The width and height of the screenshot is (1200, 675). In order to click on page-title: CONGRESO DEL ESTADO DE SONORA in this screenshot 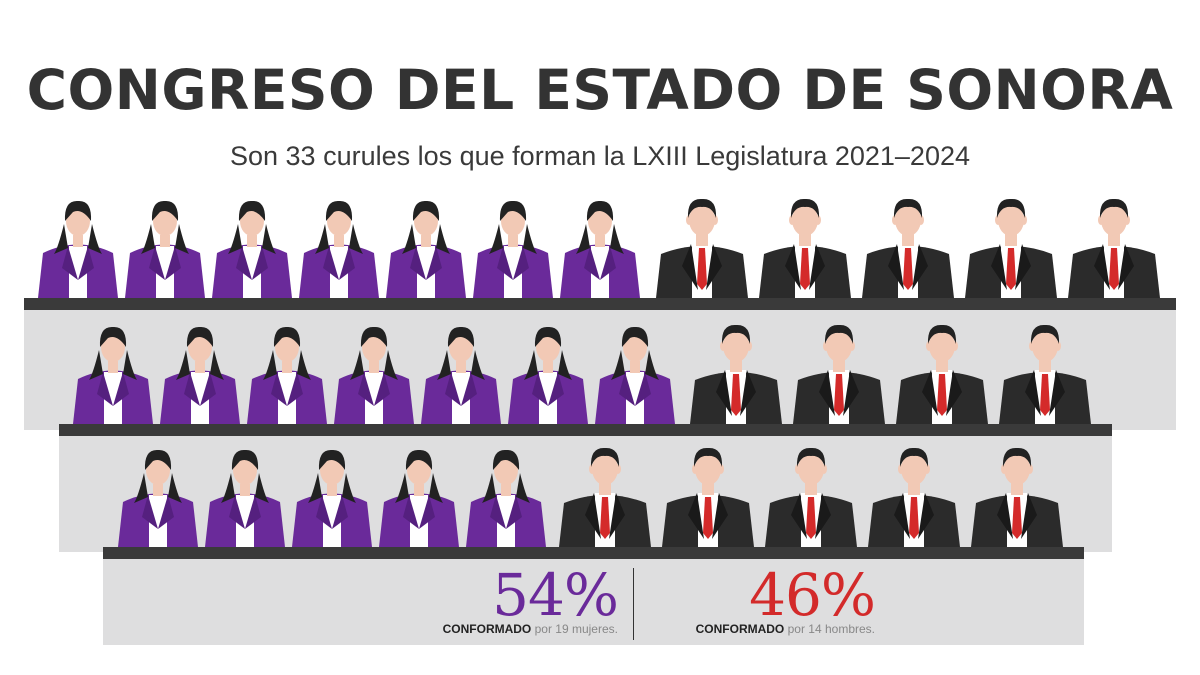, I will do `click(600, 90)`.